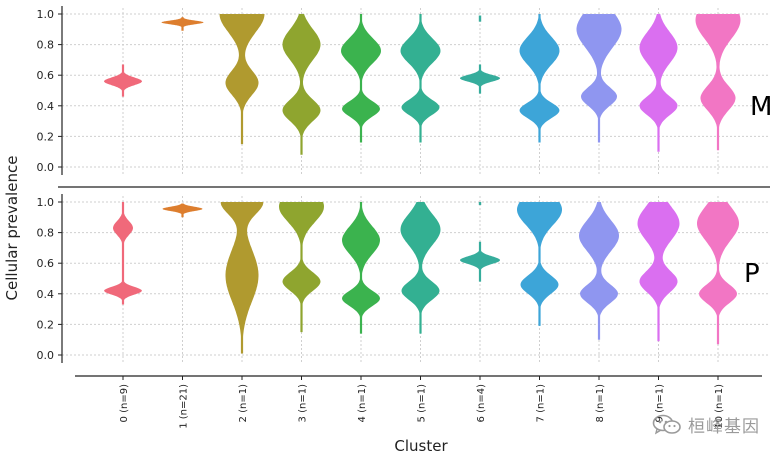  Describe the element at coordinates (184, 406) in the screenshot. I see `x-tick-label: 1 (n=21)` at that location.